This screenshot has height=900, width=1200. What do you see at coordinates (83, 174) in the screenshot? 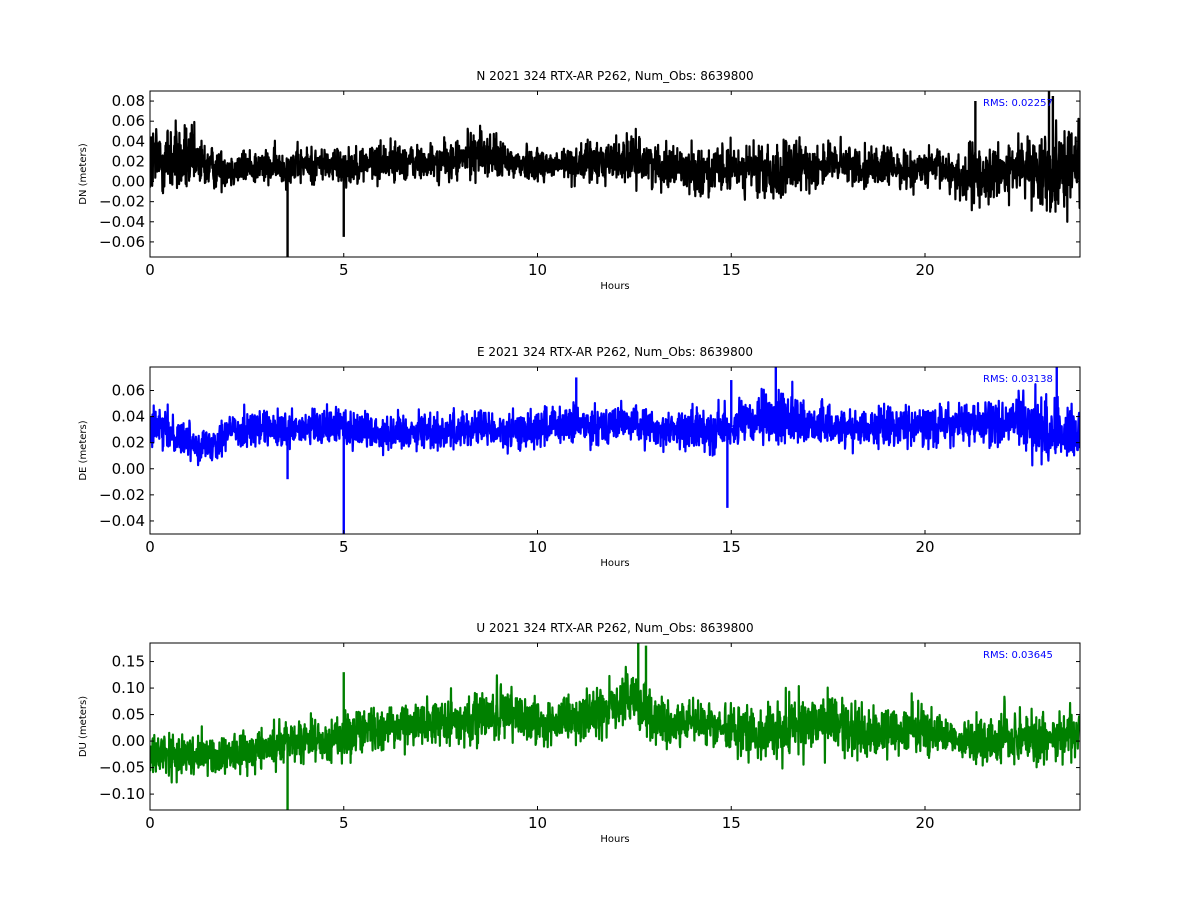
I see `y-axis-label: DN (meters)` at bounding box center [83, 174].